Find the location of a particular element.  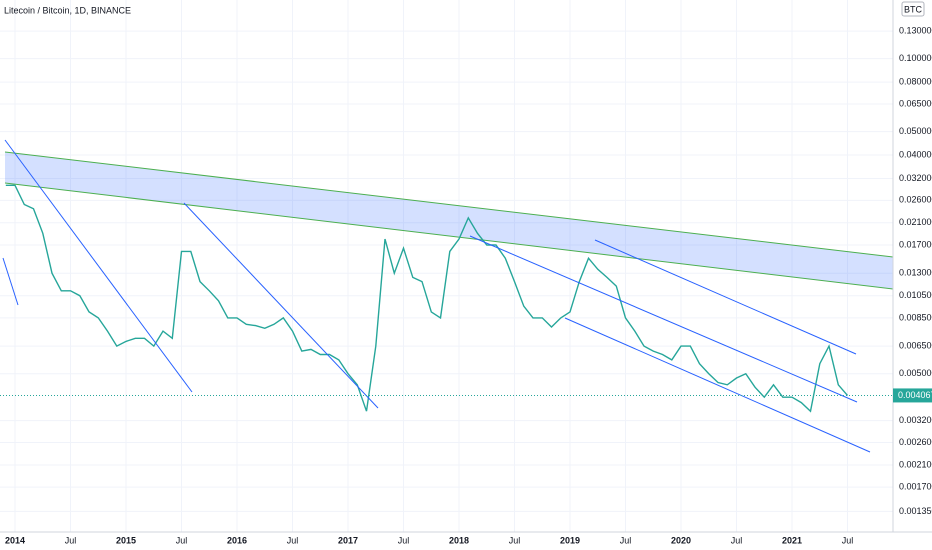

currency-badge is located at coordinates (913, 9).